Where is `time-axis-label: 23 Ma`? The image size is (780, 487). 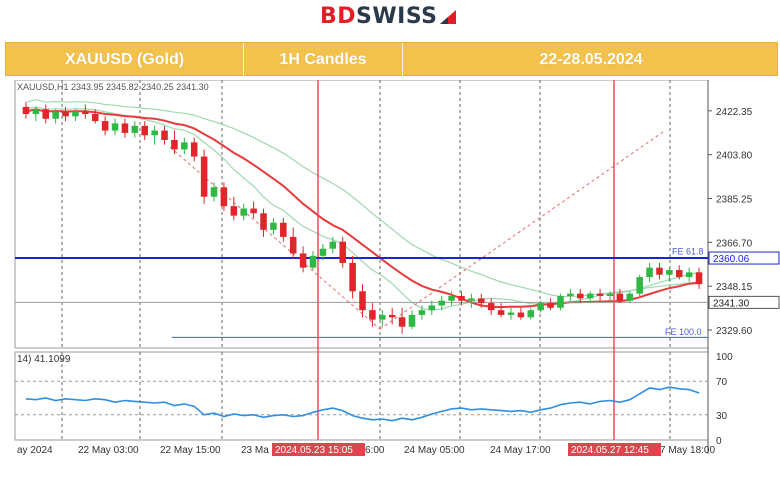
time-axis-label: 23 Ma is located at coordinates (255, 450).